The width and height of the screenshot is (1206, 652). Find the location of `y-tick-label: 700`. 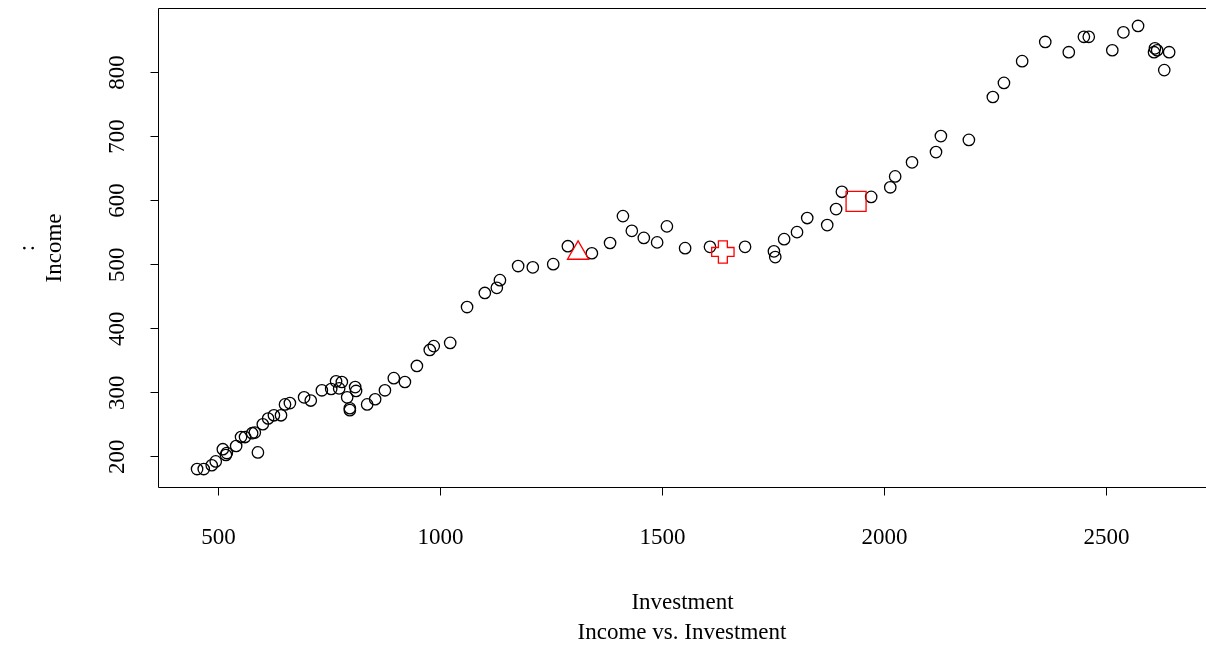

y-tick-label: 700 is located at coordinates (116, 136).